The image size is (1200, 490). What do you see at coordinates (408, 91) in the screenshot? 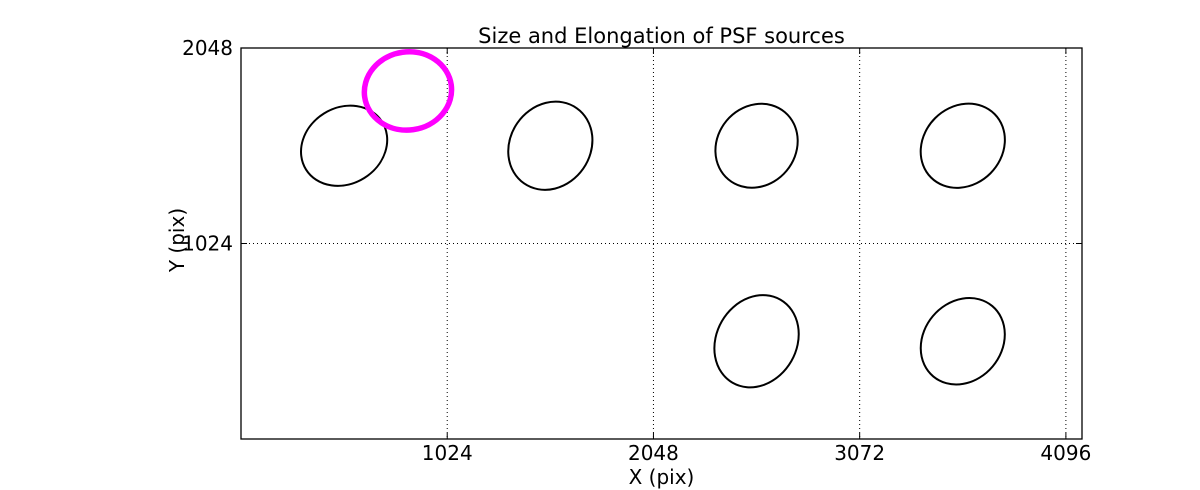
I see `reference-ellipse` at bounding box center [408, 91].